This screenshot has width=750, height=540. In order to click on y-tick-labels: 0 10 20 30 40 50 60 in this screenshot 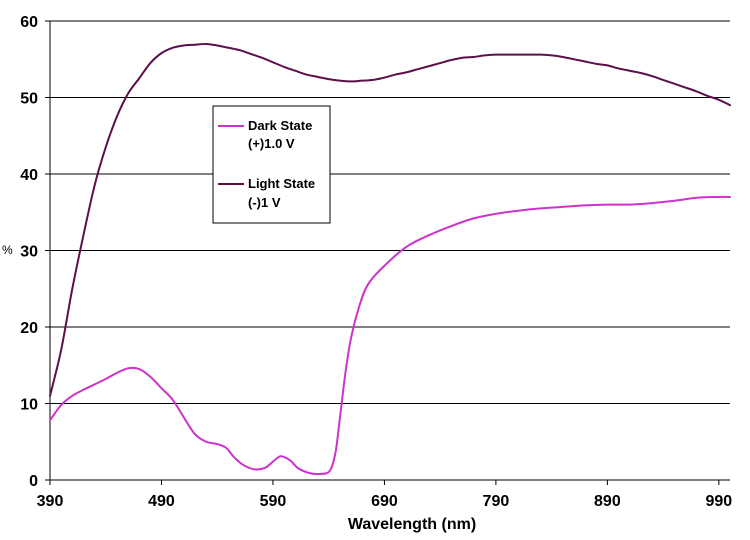, I will do `click(29, 252)`.